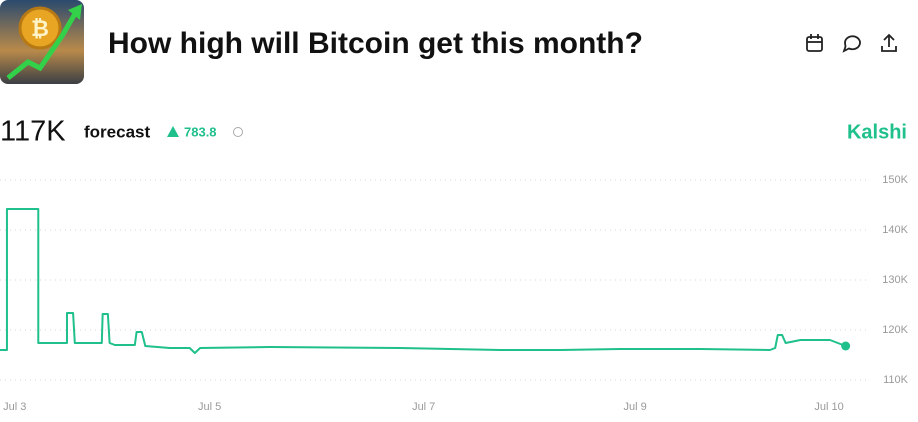  I want to click on y-tick-label: 130K, so click(895, 280).